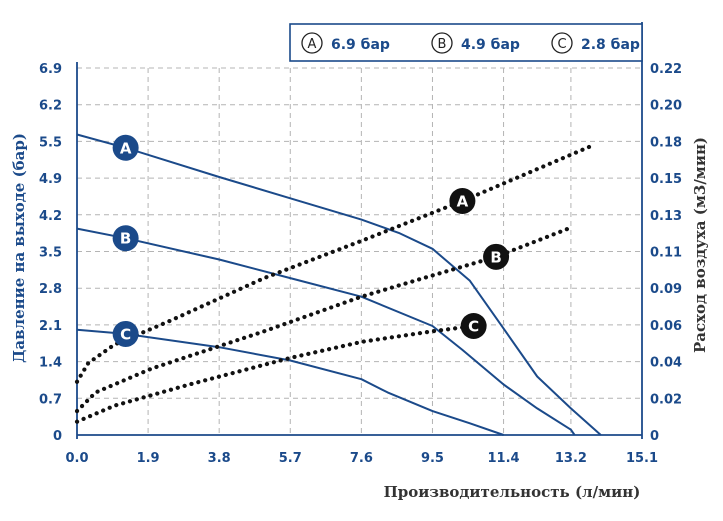 The height and width of the screenshot is (521, 723). I want to click on airflow-marker-a-circle, so click(462, 200).